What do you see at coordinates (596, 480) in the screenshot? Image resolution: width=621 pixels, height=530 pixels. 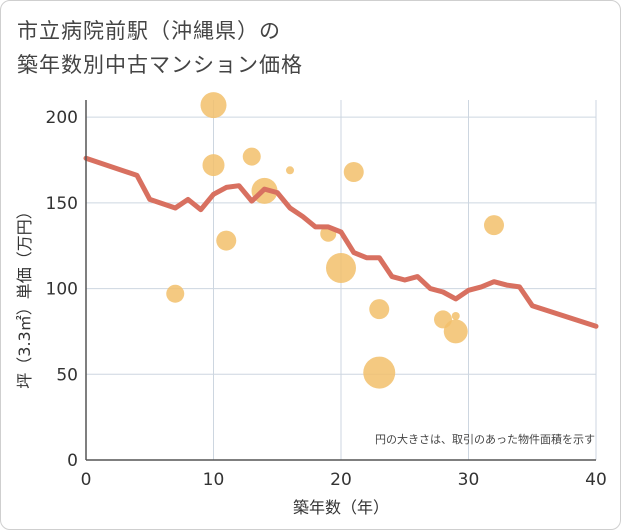 I see `x-tick-label-40: 40` at bounding box center [596, 480].